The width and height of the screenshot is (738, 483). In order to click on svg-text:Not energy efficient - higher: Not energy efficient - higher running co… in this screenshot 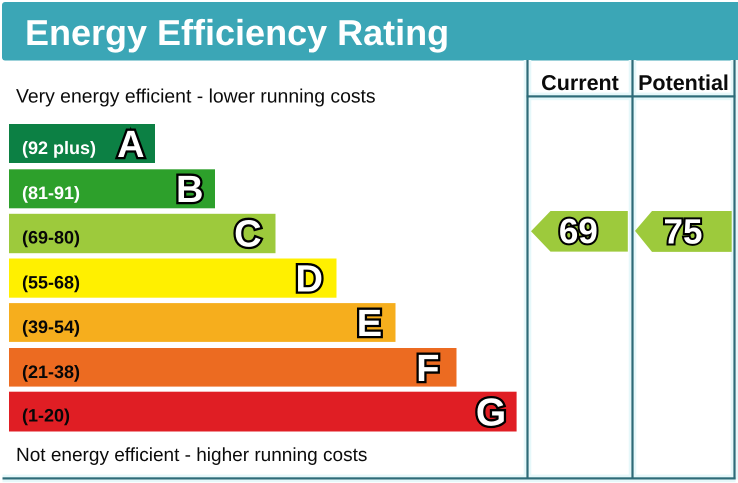, I will do `click(191, 455)`.